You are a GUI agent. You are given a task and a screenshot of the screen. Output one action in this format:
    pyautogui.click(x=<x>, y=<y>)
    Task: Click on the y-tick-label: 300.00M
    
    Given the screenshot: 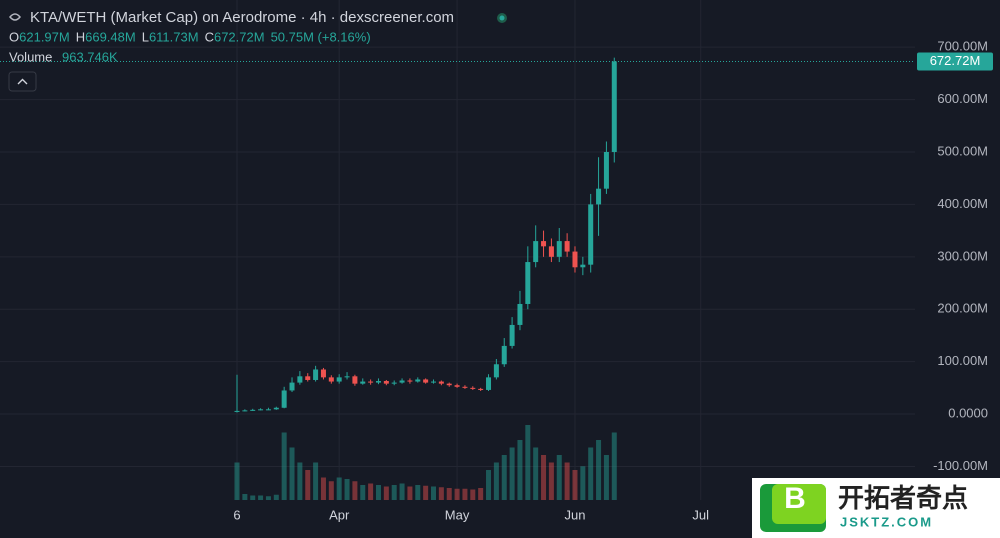 What is the action you would take?
    pyautogui.click(x=962, y=255)
    